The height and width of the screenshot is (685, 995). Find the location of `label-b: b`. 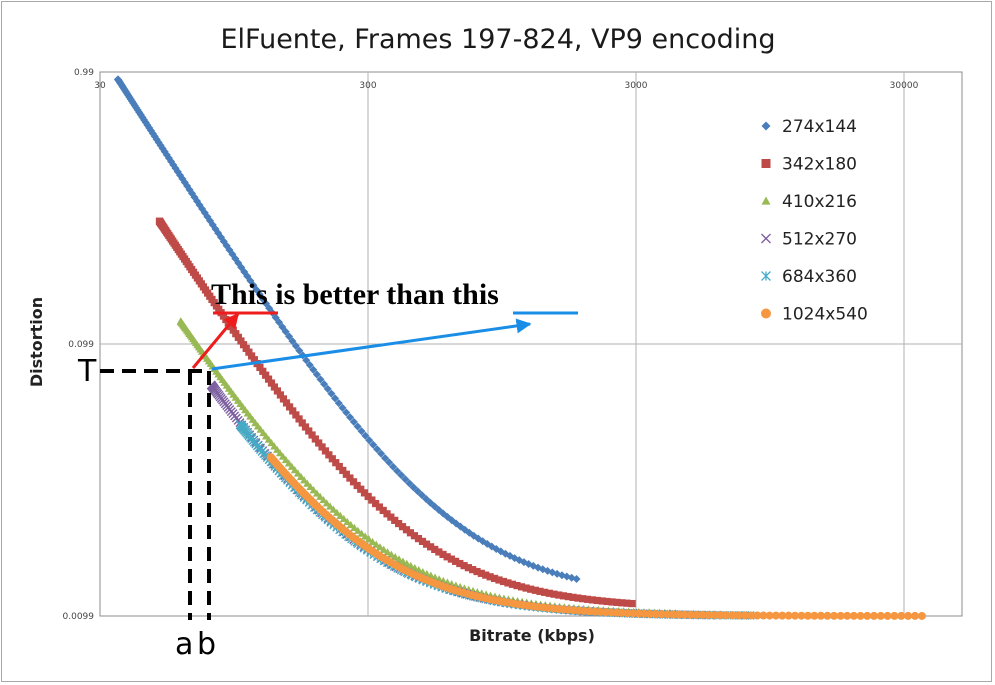

label-b: b is located at coordinates (206, 644).